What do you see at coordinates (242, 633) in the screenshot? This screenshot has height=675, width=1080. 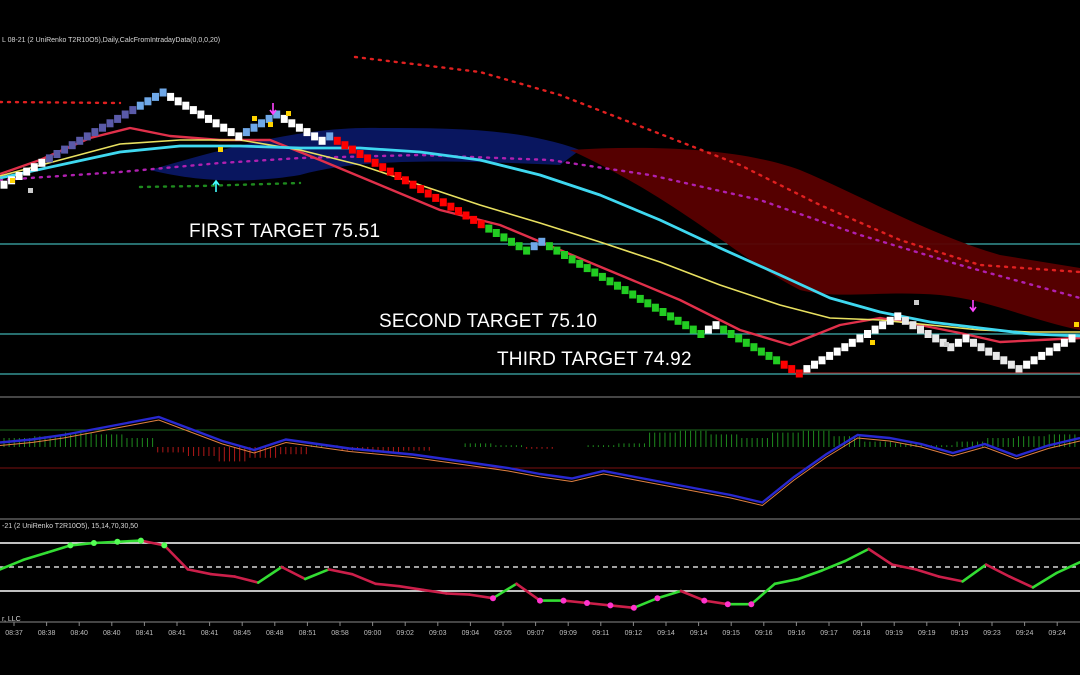 I see `x-tick-label: 08:45` at bounding box center [242, 633].